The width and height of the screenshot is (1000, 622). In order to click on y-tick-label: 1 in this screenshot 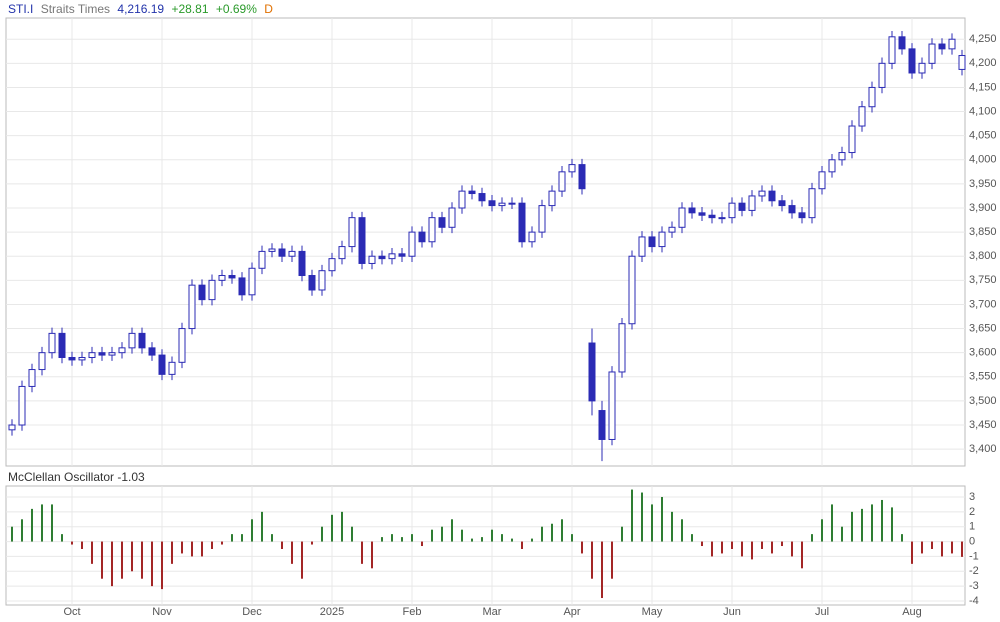, I will do `click(972, 527)`.